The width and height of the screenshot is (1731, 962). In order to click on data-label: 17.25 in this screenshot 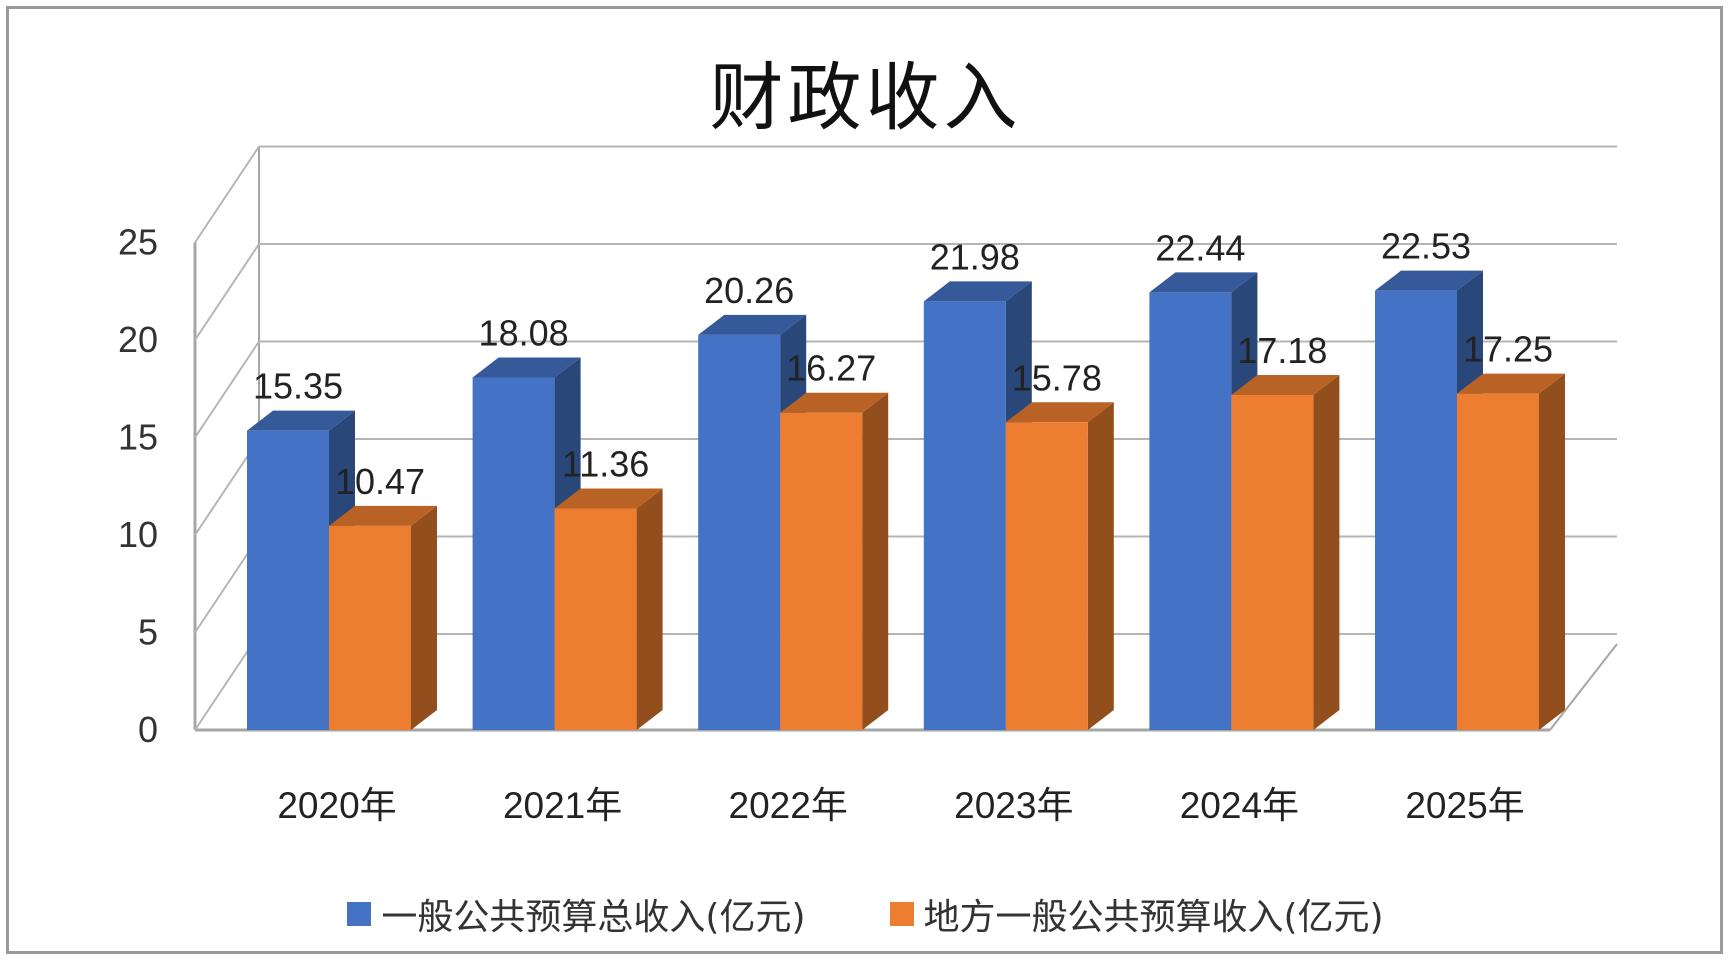, I will do `click(1508, 349)`.